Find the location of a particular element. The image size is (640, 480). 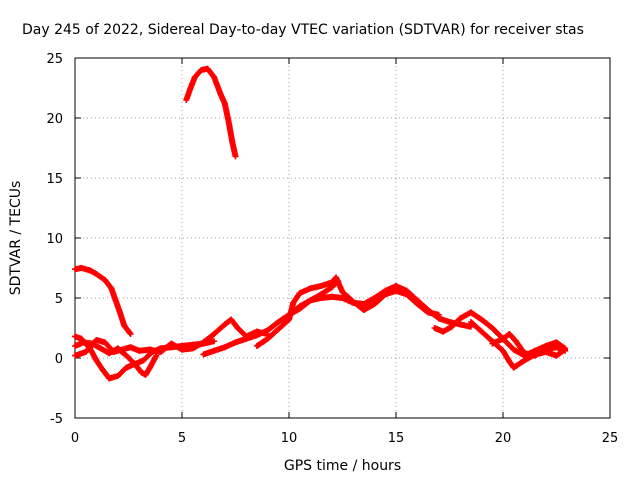

series-arc-mid-b is located at coordinates (347, 311).